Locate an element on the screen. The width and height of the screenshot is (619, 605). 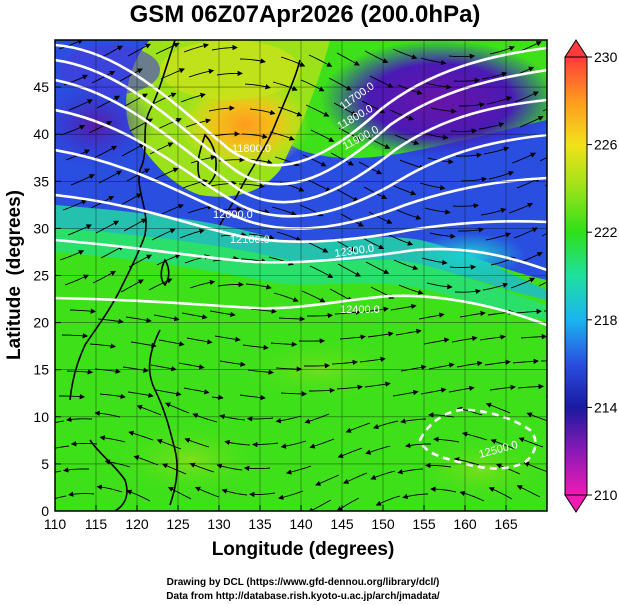
map-title: GSM 06Z07Apr2026 (200.0hPa) is located at coordinates (305, 14).